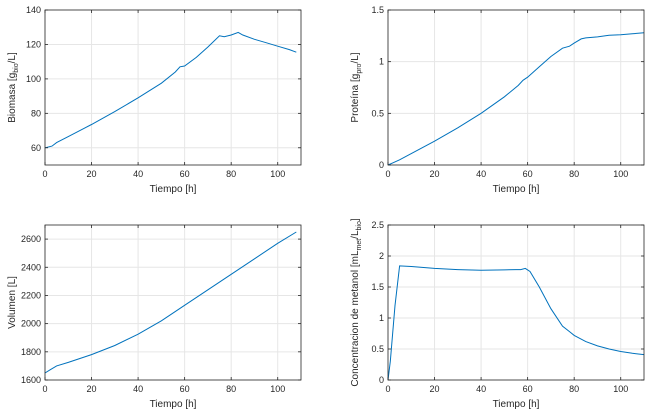  What do you see at coordinates (33, 79) in the screenshot?
I see `y-tick-label: 100` at bounding box center [33, 79].